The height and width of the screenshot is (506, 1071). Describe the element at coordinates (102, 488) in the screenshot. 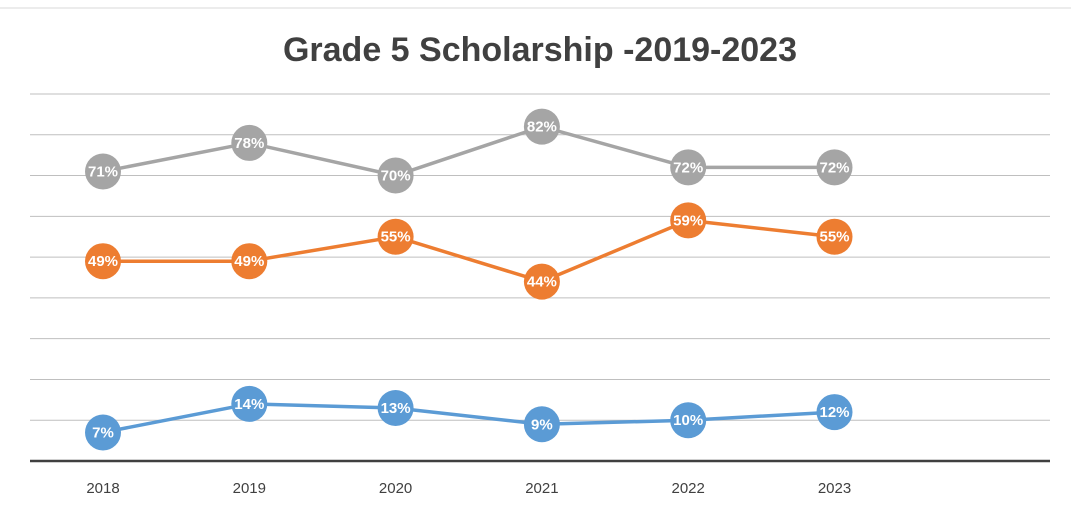

I see `x-tick-label: 2018` at that location.